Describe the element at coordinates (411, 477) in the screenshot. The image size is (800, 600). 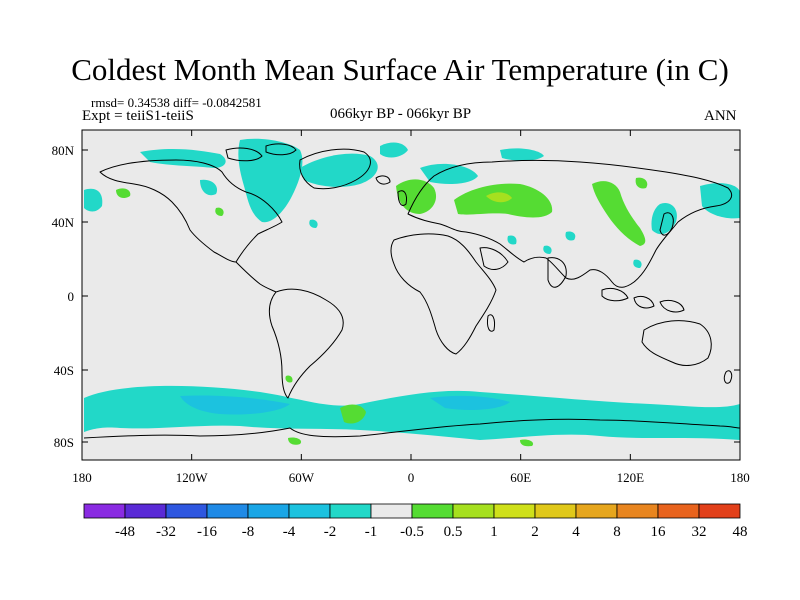
I see `x-tick-label: 0` at that location.